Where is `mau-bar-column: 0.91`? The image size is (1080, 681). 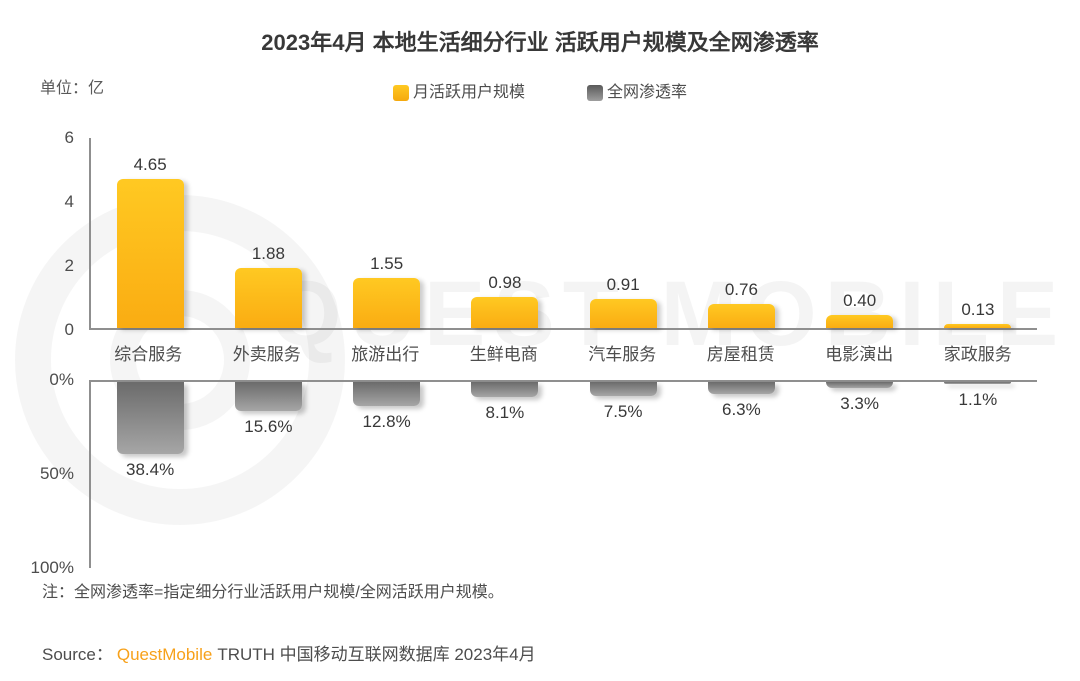 mau-bar-column: 0.91 is located at coordinates (623, 233).